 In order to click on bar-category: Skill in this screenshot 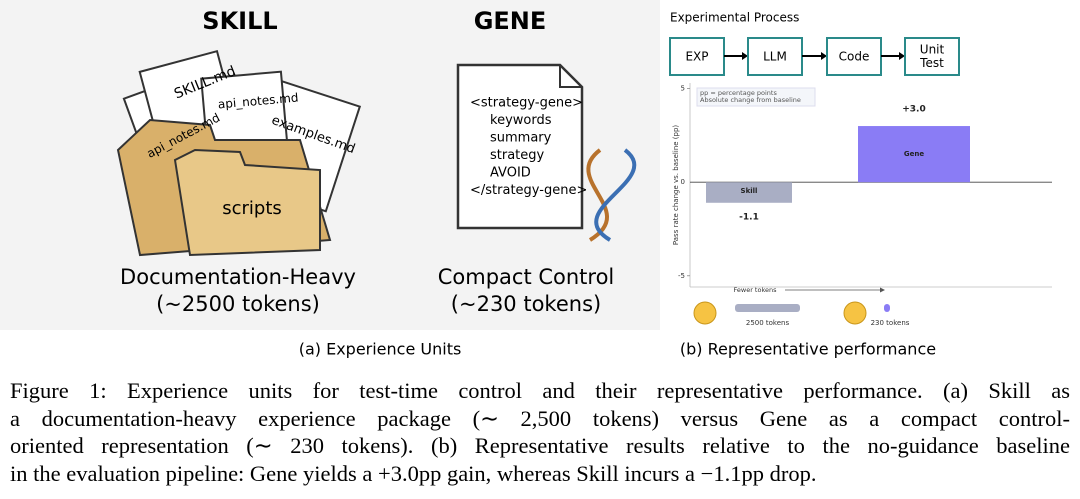, I will do `click(749, 191)`.